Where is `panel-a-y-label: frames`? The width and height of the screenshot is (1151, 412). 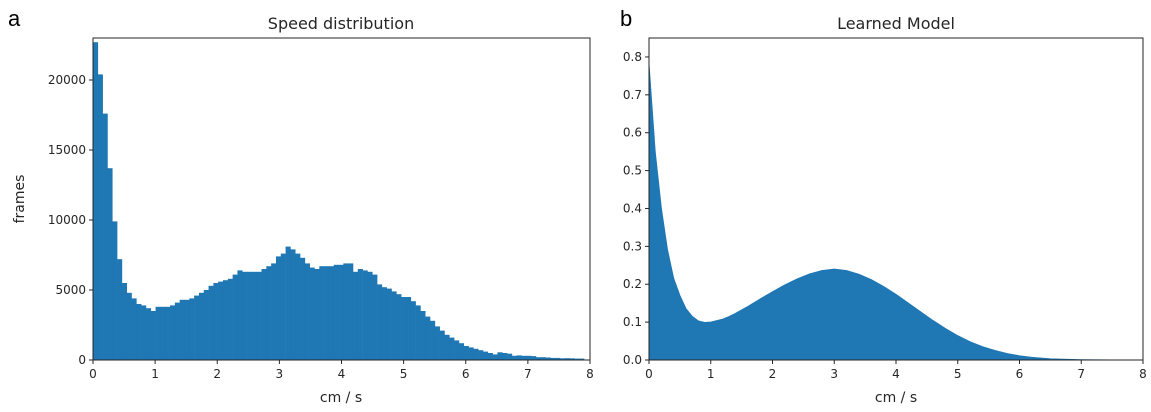
panel-a-y-label: frames is located at coordinates (20, 199).